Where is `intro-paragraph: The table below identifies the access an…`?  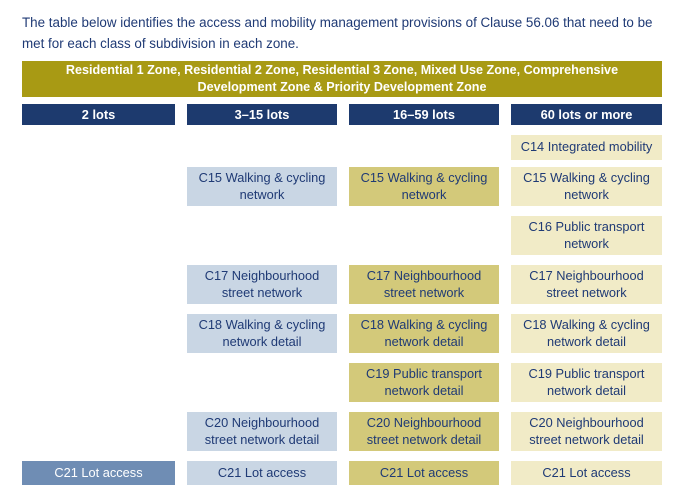
intro-paragraph: The table below identifies the access an… is located at coordinates (337, 33).